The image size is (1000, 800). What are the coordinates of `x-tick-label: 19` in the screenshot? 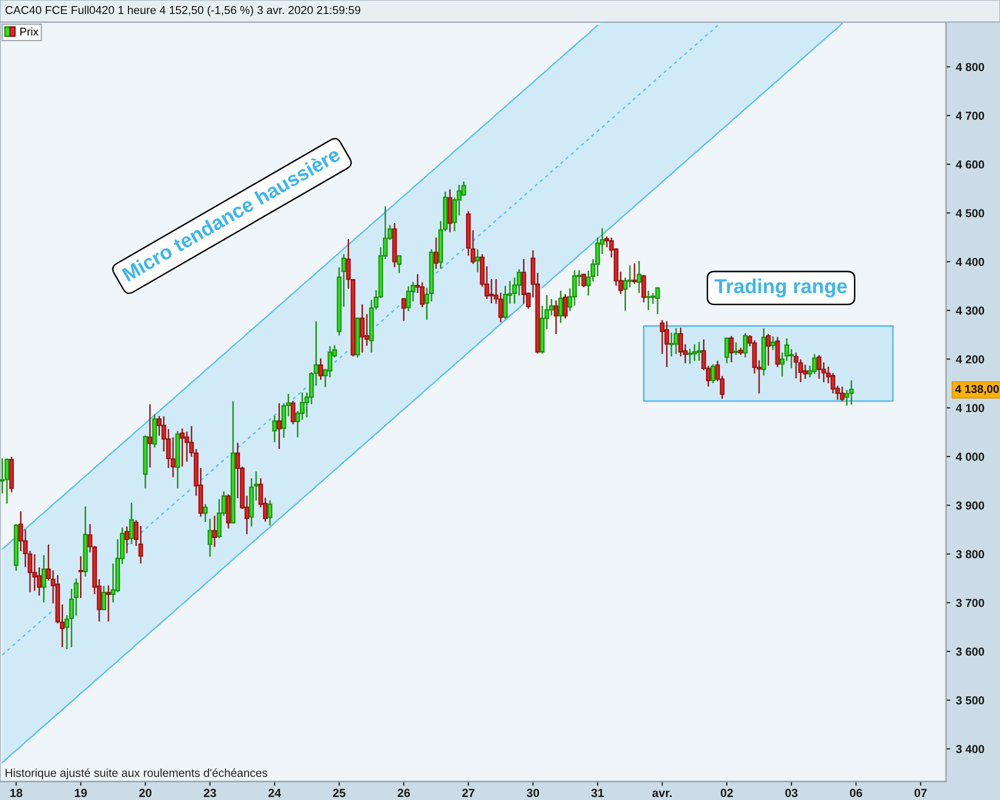 It's located at (80, 793).